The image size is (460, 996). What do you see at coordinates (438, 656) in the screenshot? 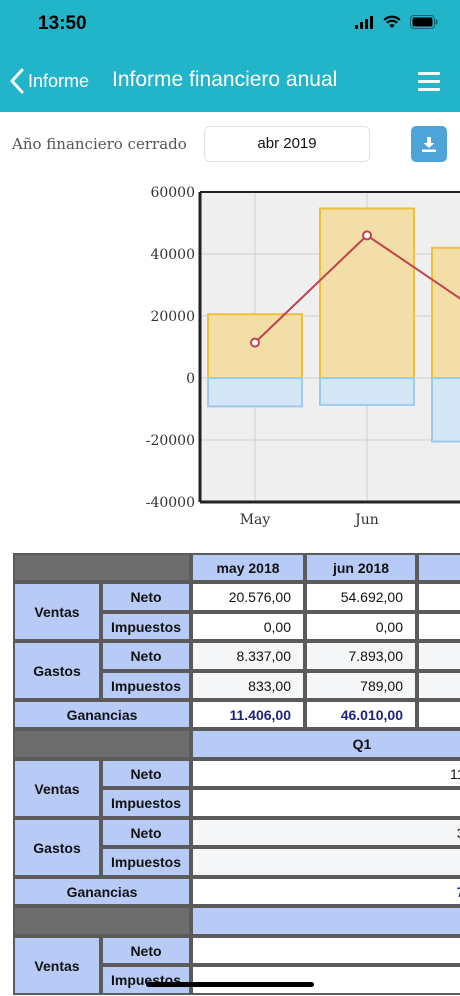
I see `gastos-neto-value: 18` at bounding box center [438, 656].